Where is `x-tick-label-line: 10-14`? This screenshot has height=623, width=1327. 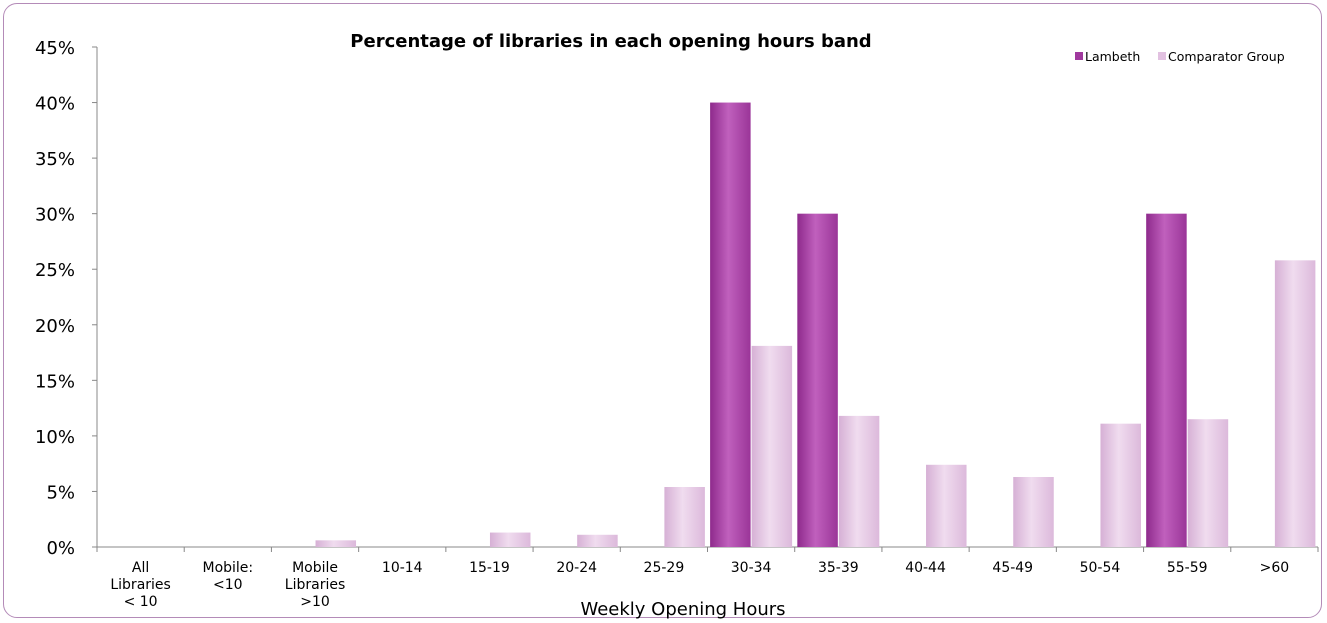
x-tick-label-line: 10-14 is located at coordinates (402, 568).